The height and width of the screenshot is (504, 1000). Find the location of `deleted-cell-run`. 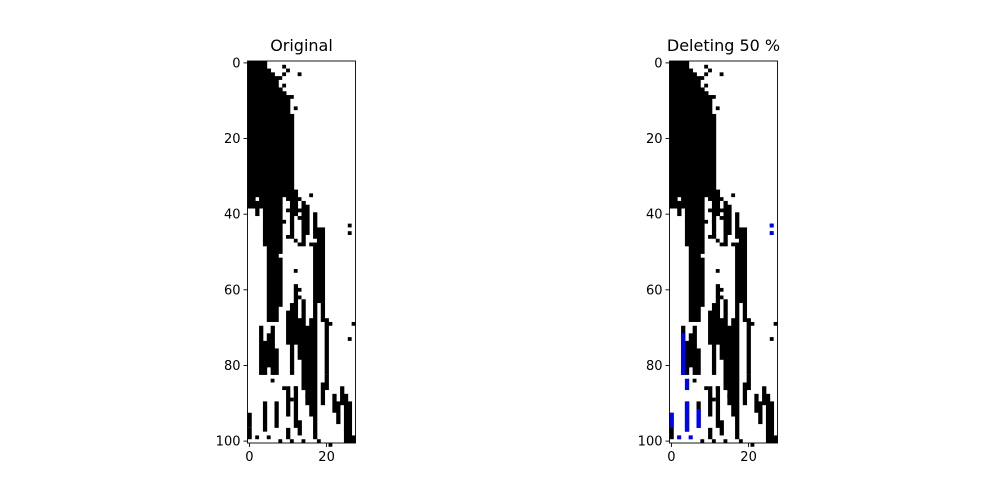

deleted-cell-run is located at coordinates (687, 416).